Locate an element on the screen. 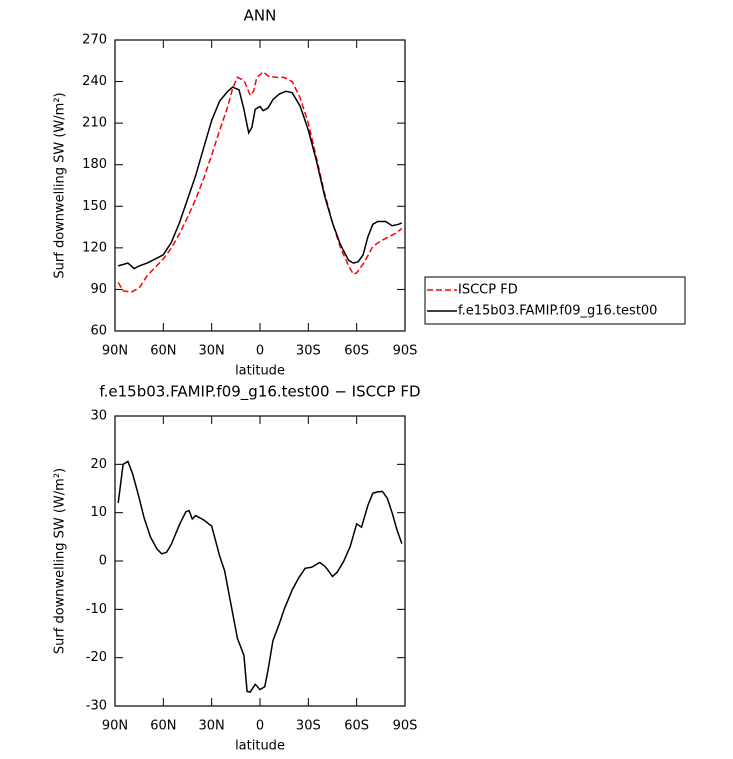  legend-box is located at coordinates (555, 300).